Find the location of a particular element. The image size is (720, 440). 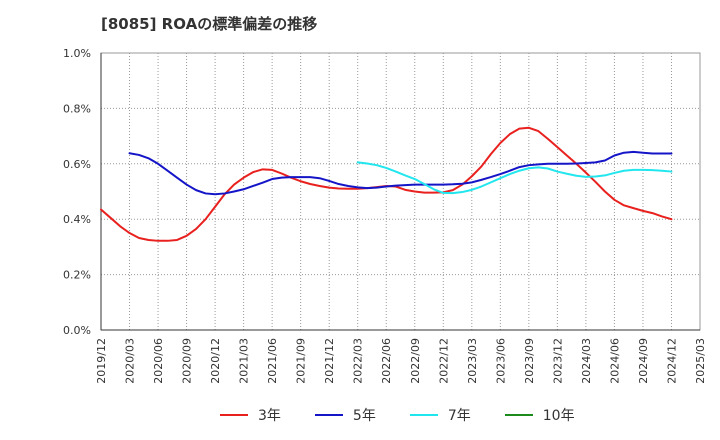

x-tick-label: 2020/12 is located at coordinates (215, 361).